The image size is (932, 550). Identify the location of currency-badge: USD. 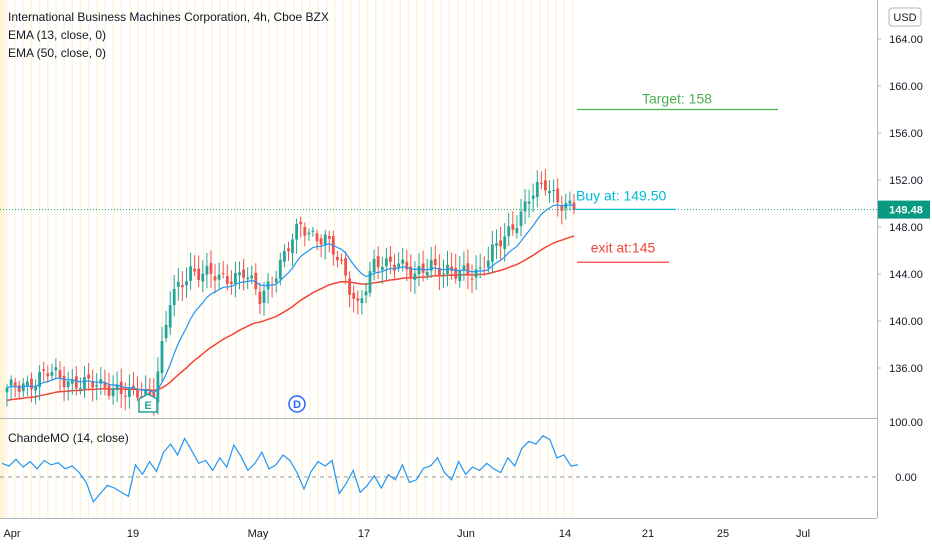
(905, 17).